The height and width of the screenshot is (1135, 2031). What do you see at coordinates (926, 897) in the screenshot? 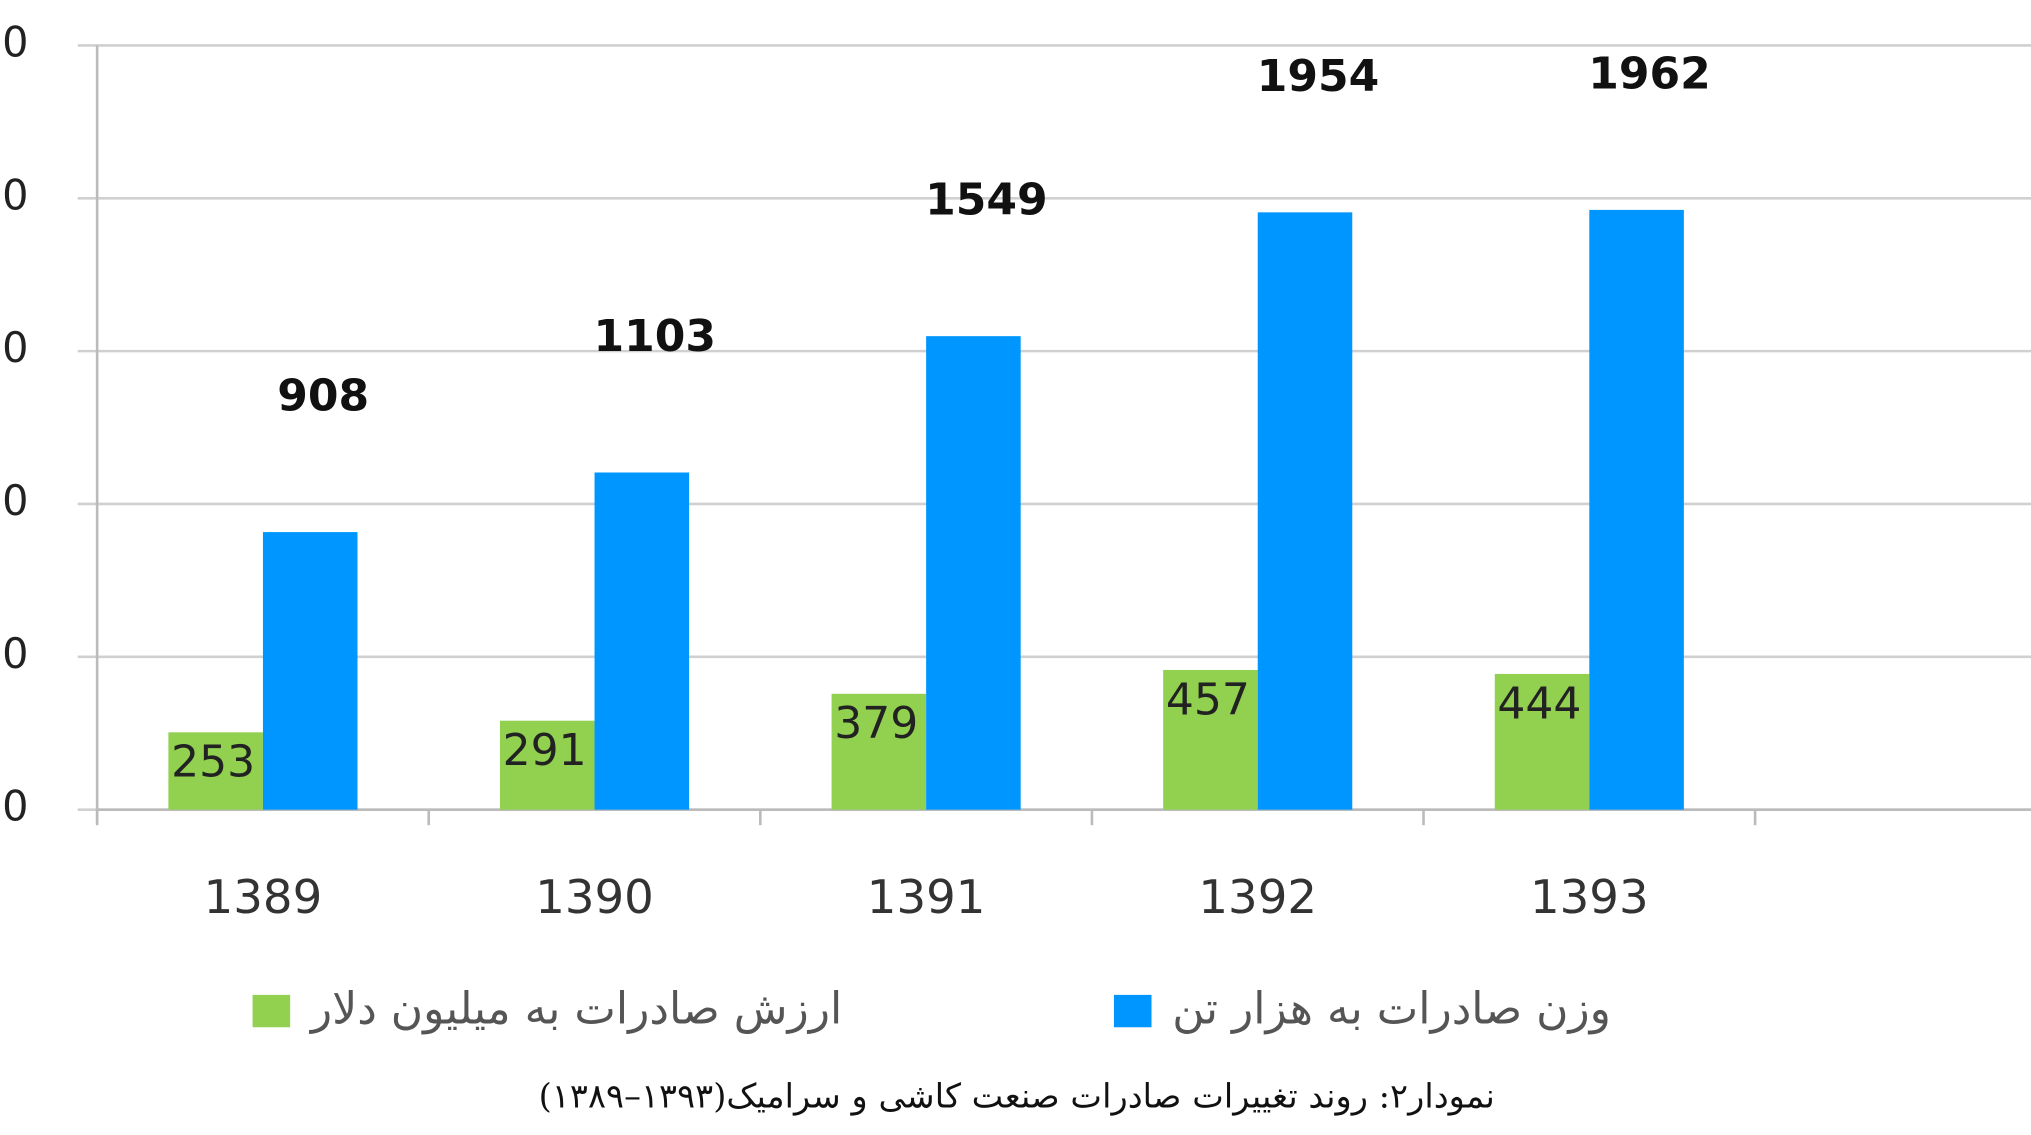
I see `x-tick-label: 1391` at bounding box center [926, 897].